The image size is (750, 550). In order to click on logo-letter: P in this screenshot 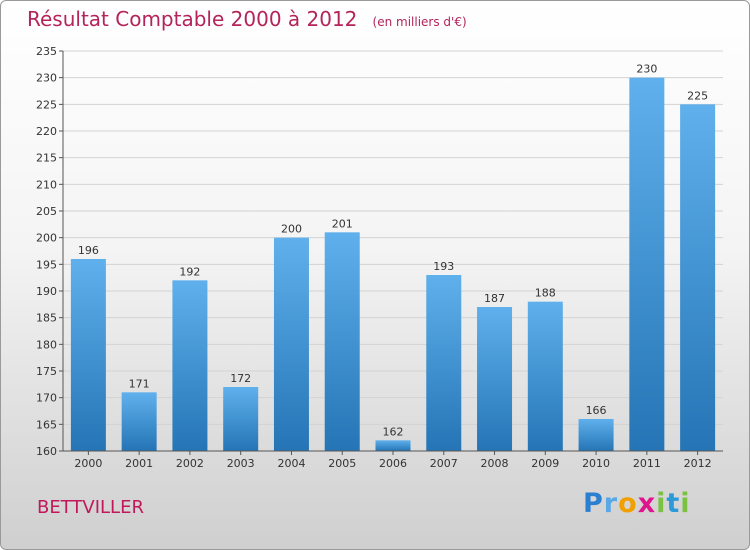, I will do `click(593, 503)`.